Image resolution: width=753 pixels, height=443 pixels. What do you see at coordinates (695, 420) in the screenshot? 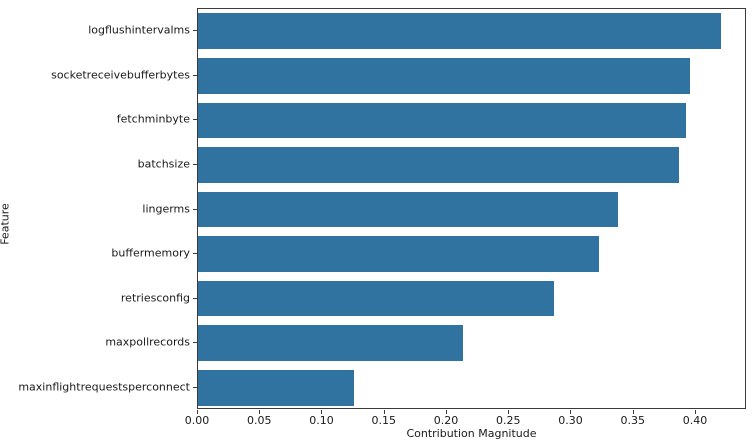
I see `x-tick-label: 0.40` at bounding box center [695, 420].